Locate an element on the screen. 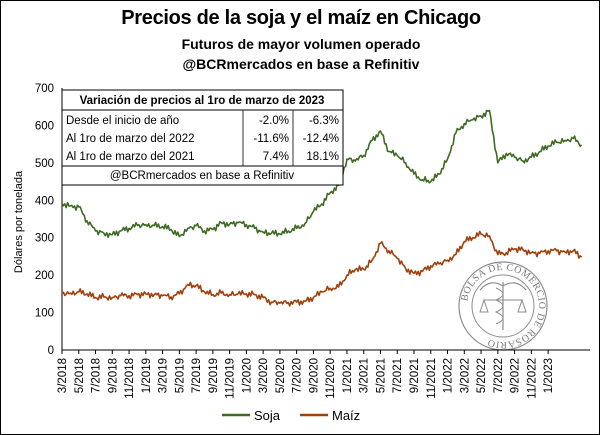 Image resolution: width=600 pixels, height=435 pixels. table-row-3-label: Al 1ro de marzo del 2021 is located at coordinates (130, 157).